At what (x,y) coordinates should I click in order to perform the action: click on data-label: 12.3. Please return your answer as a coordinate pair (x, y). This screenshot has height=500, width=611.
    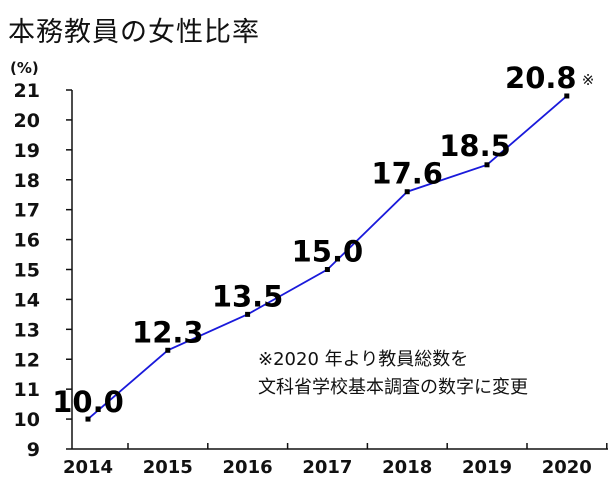
    Looking at the image, I should click on (168, 332).